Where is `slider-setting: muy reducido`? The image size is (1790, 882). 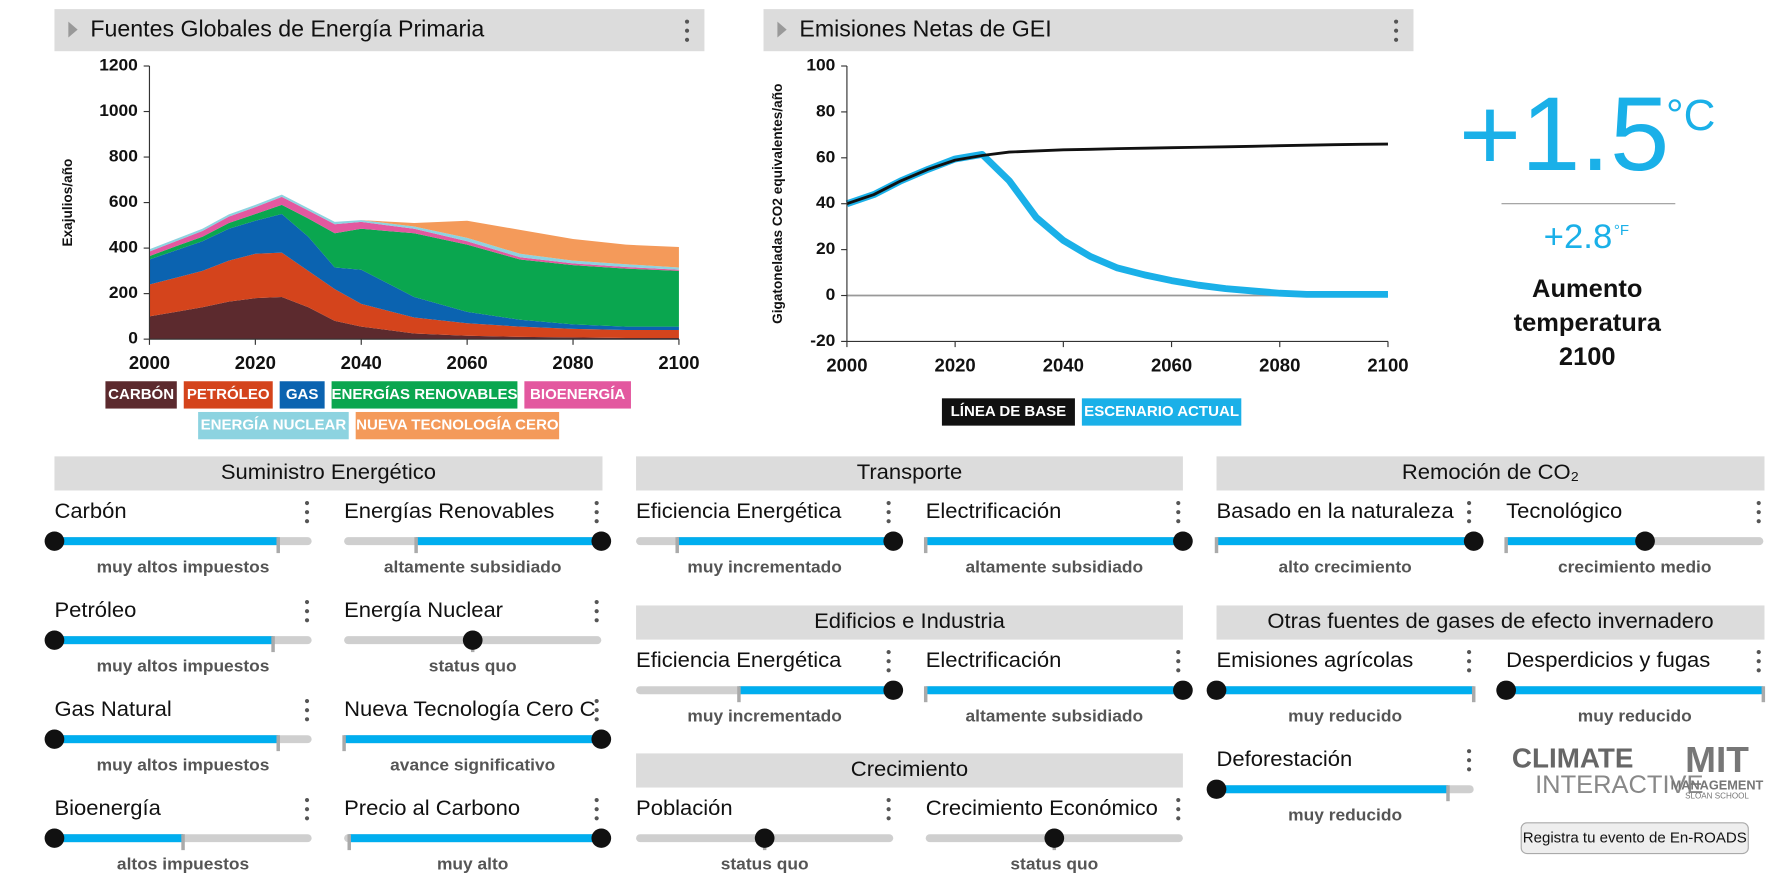 slider-setting: muy reducido is located at coordinates (1345, 815).